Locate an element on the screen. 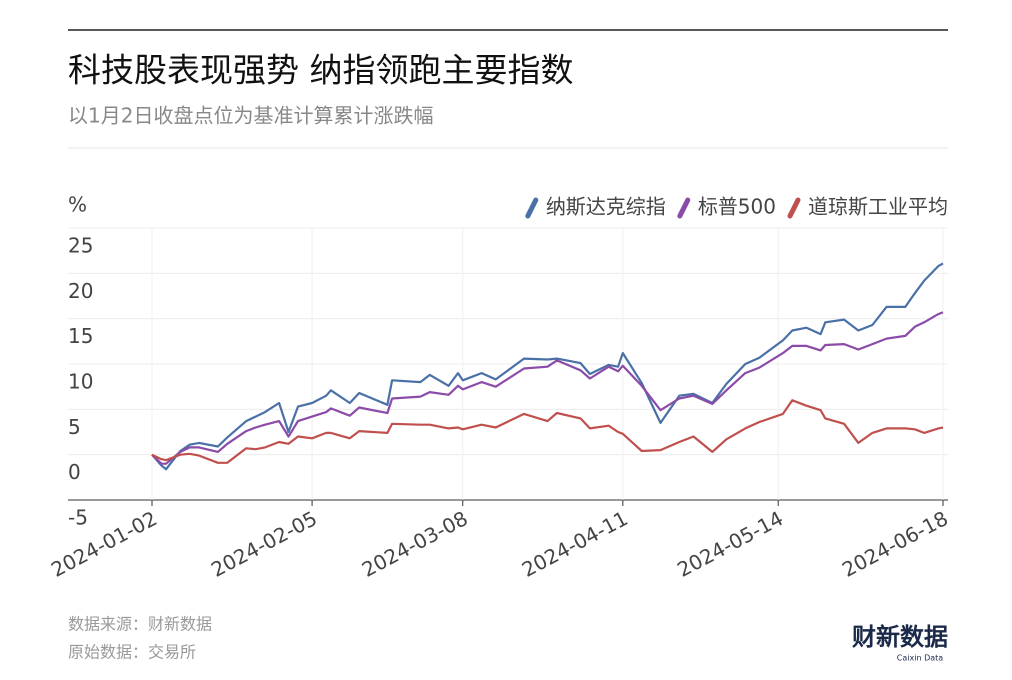  x-tick-label: 2024-04-11 is located at coordinates (575, 544).